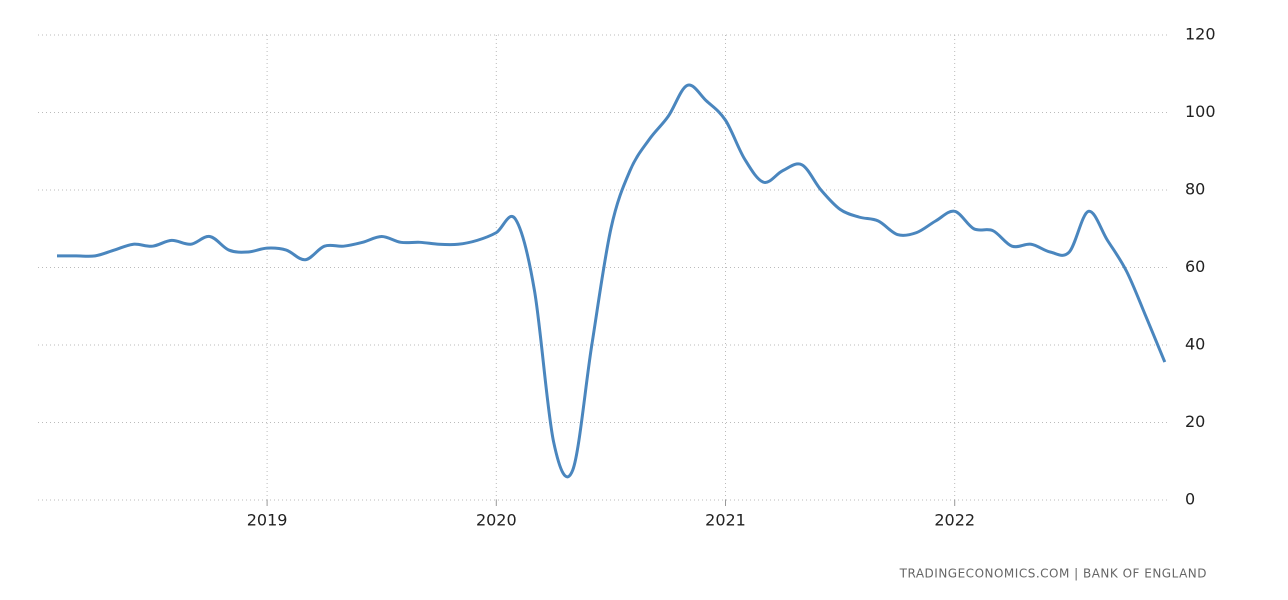 This screenshot has width=1288, height=600. I want to click on y-tick-label: 20, so click(1195, 421).